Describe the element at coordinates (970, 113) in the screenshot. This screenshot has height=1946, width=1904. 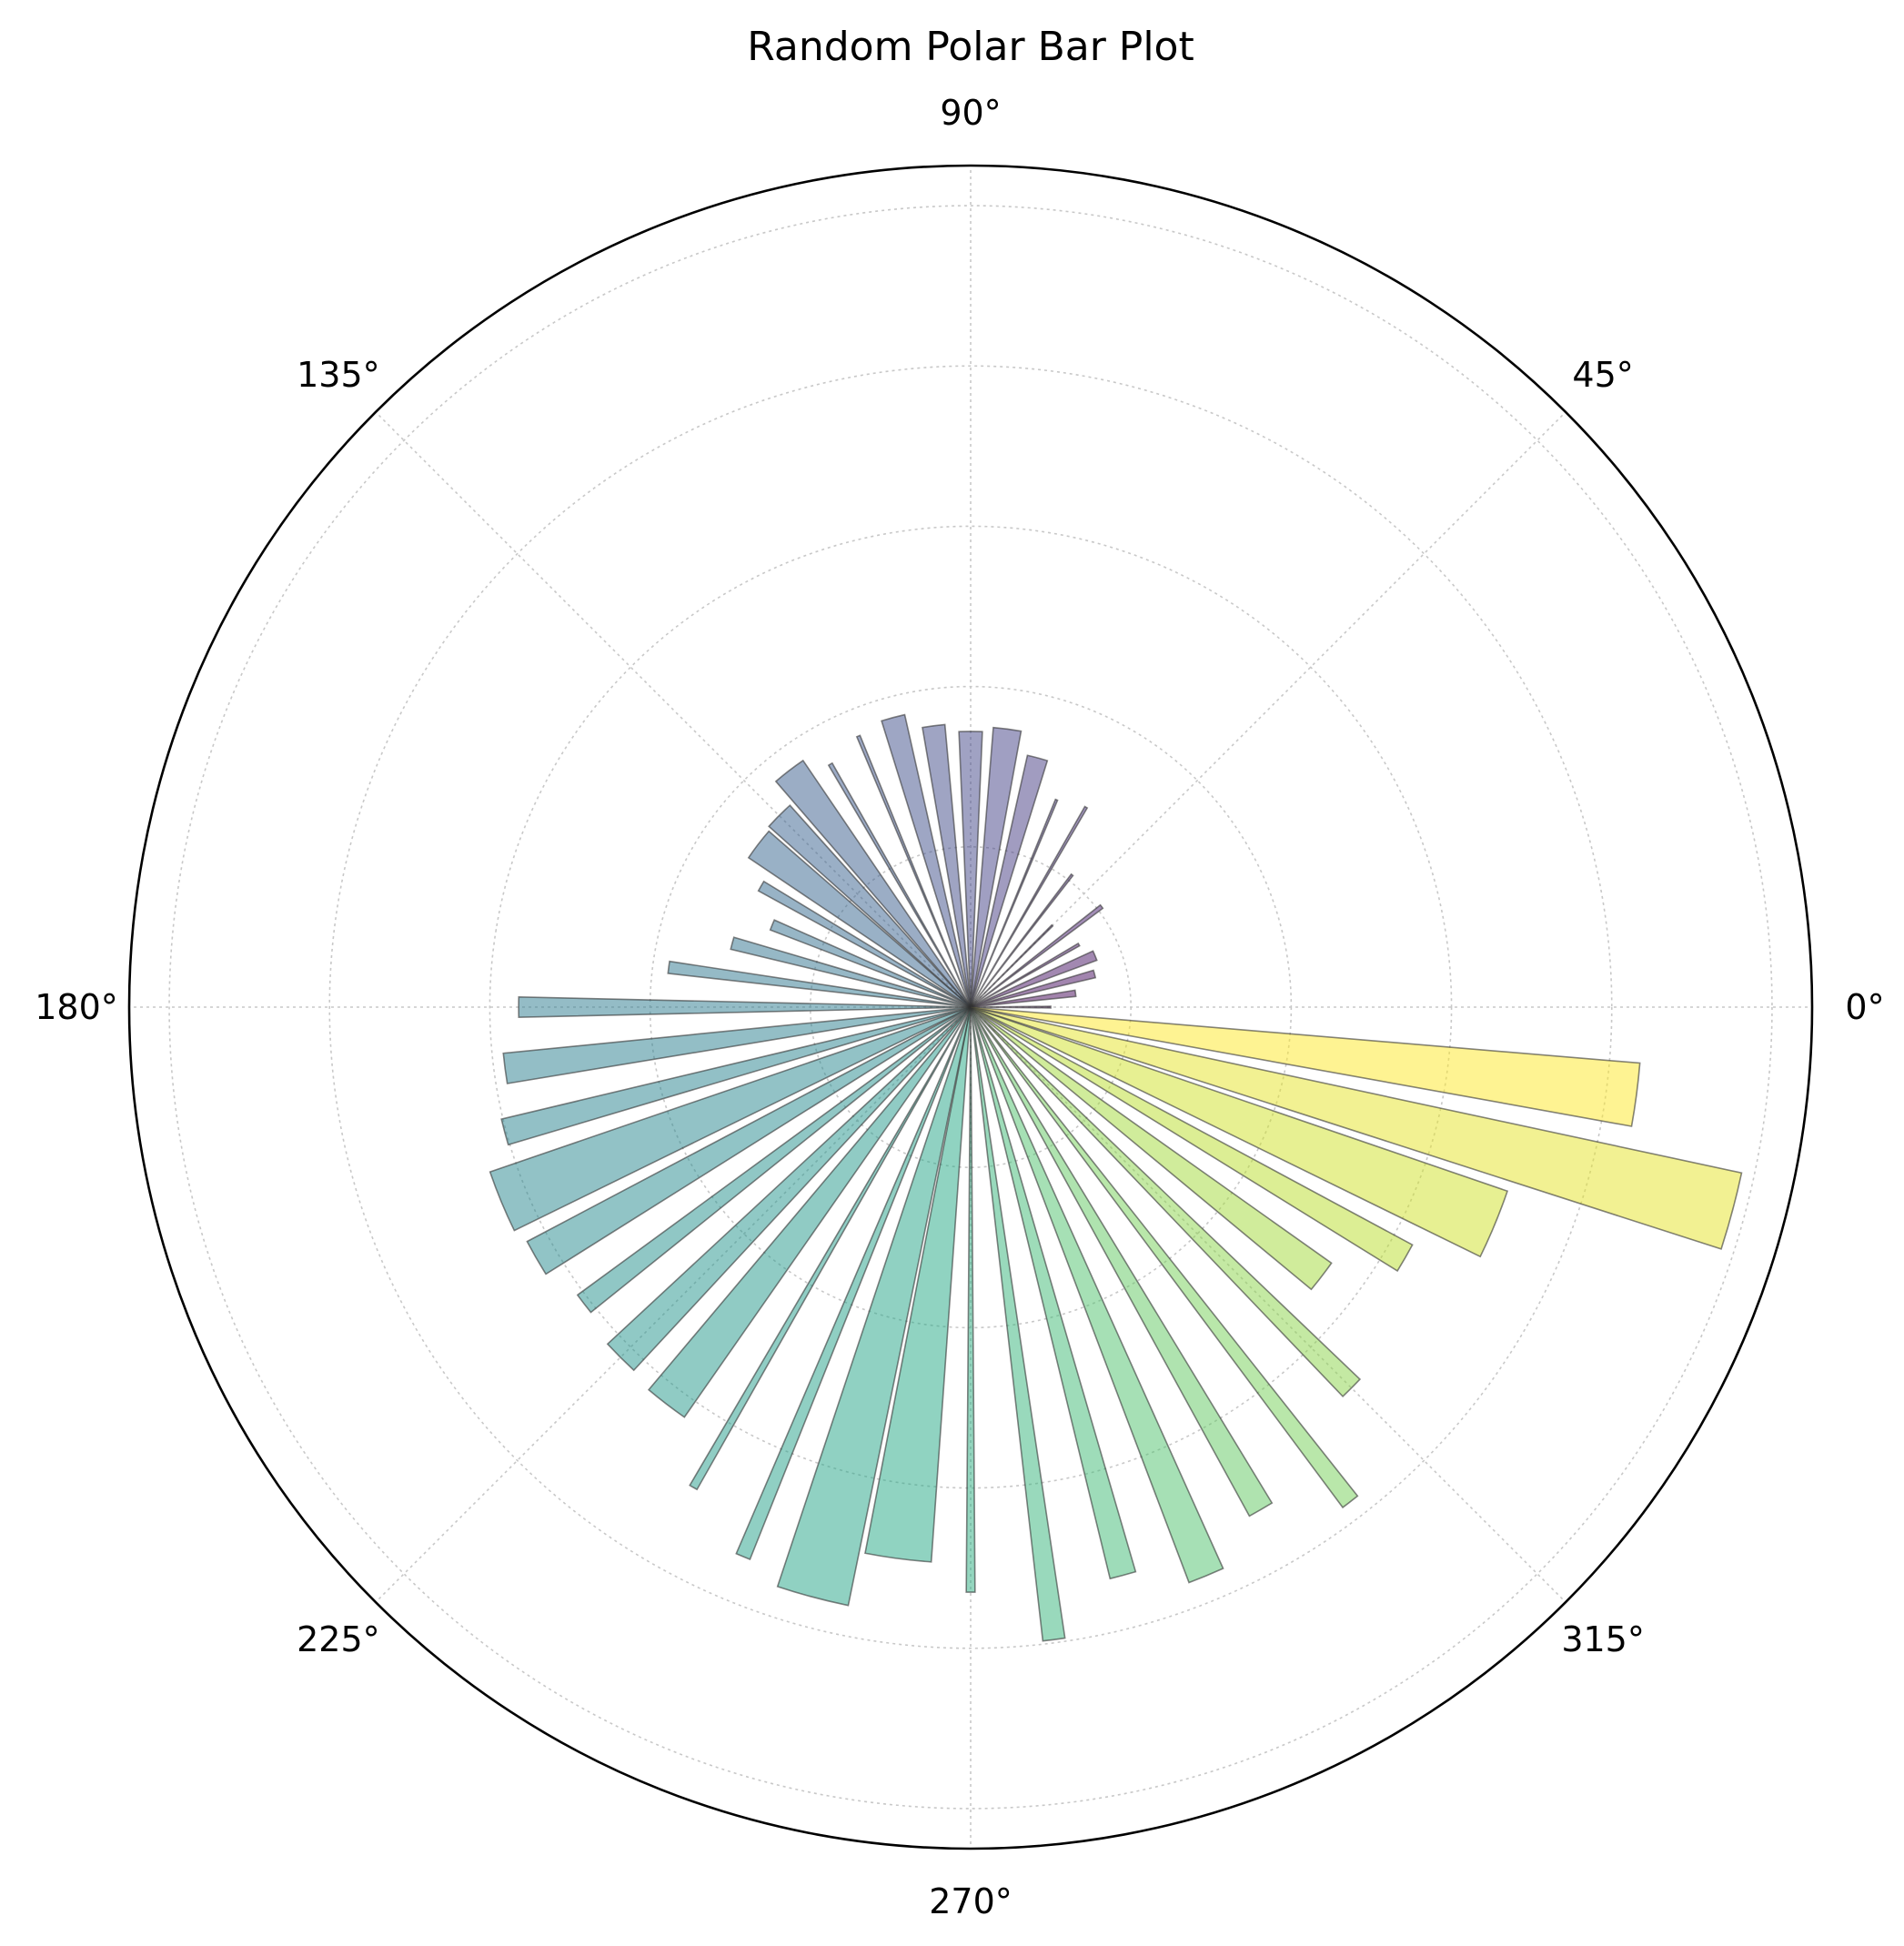
I see `theta-tick-label: 90°` at that location.